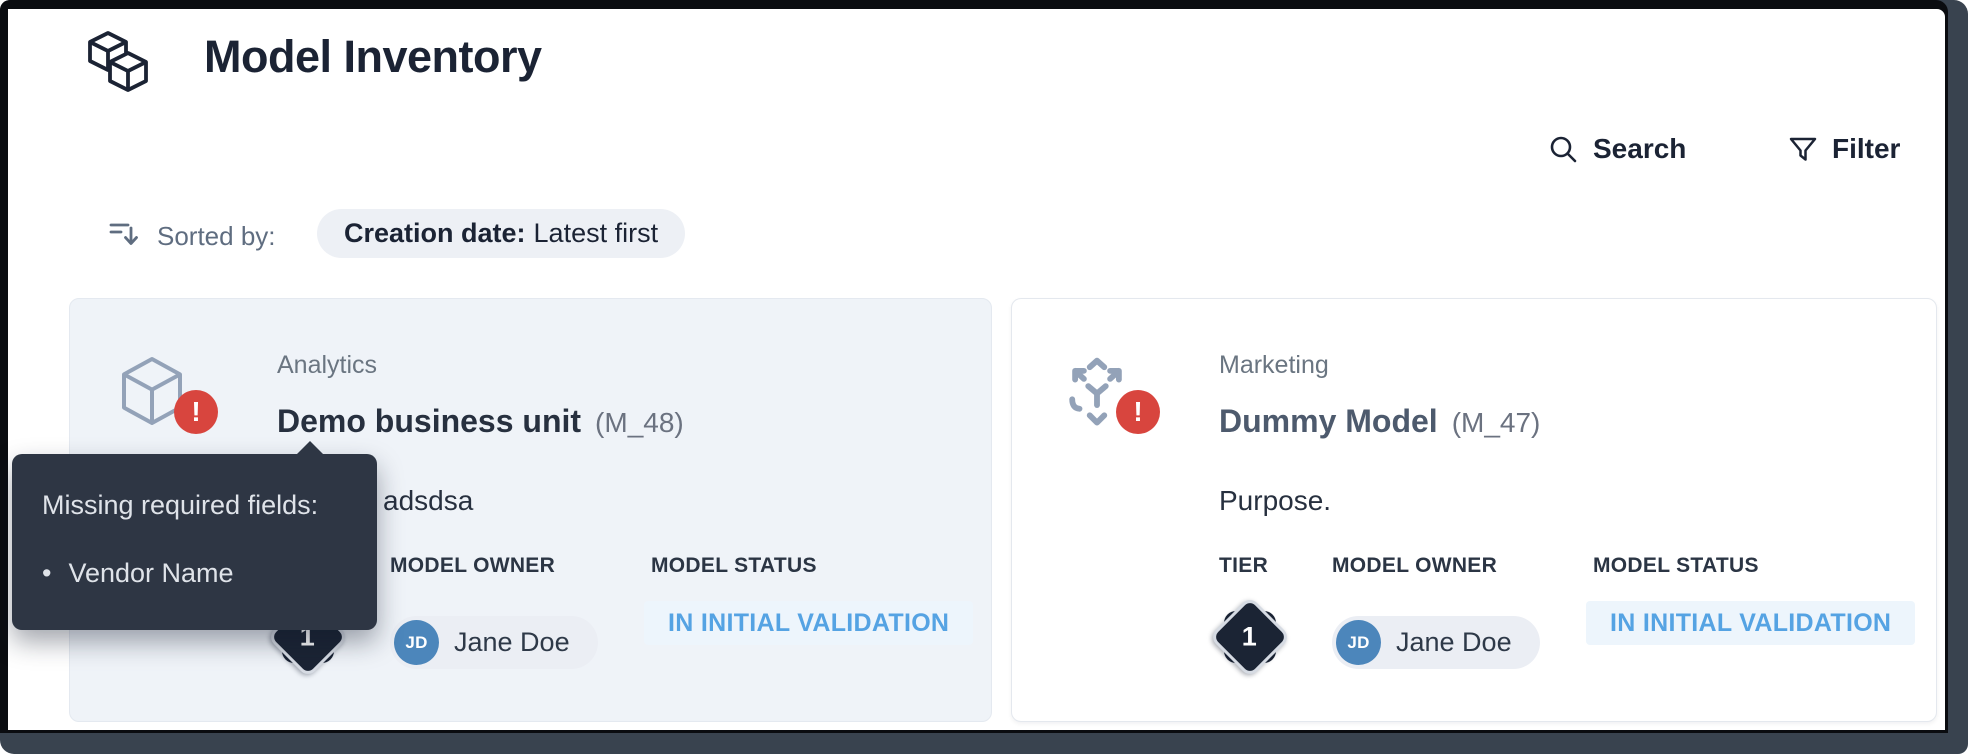 The height and width of the screenshot is (754, 1968). Describe the element at coordinates (1496, 422) in the screenshot. I see `model-code: (M_47)` at that location.